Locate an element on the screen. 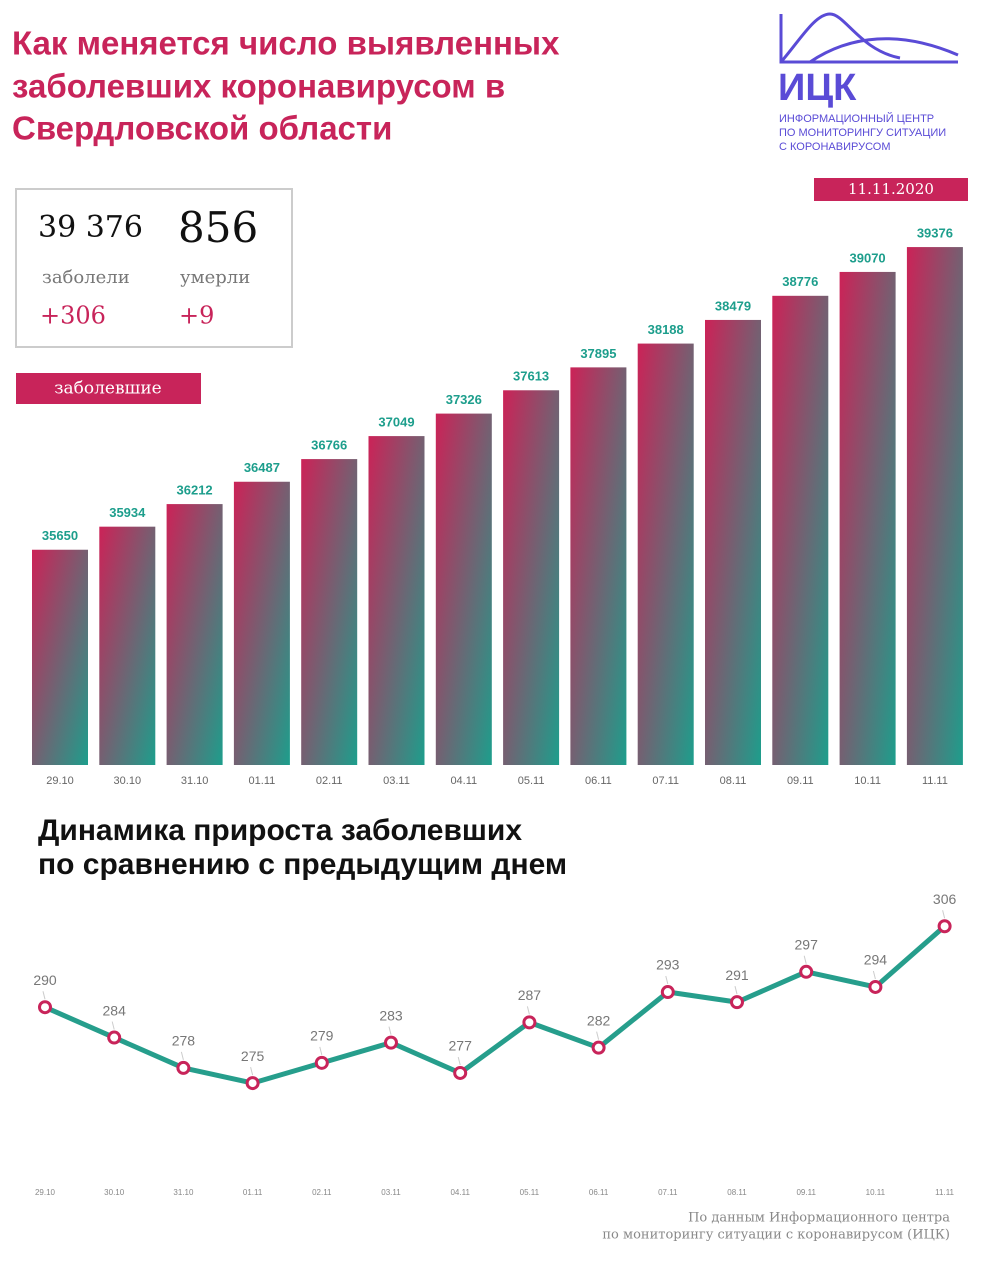 The width and height of the screenshot is (992, 1280). series-badge is located at coordinates (108, 388).